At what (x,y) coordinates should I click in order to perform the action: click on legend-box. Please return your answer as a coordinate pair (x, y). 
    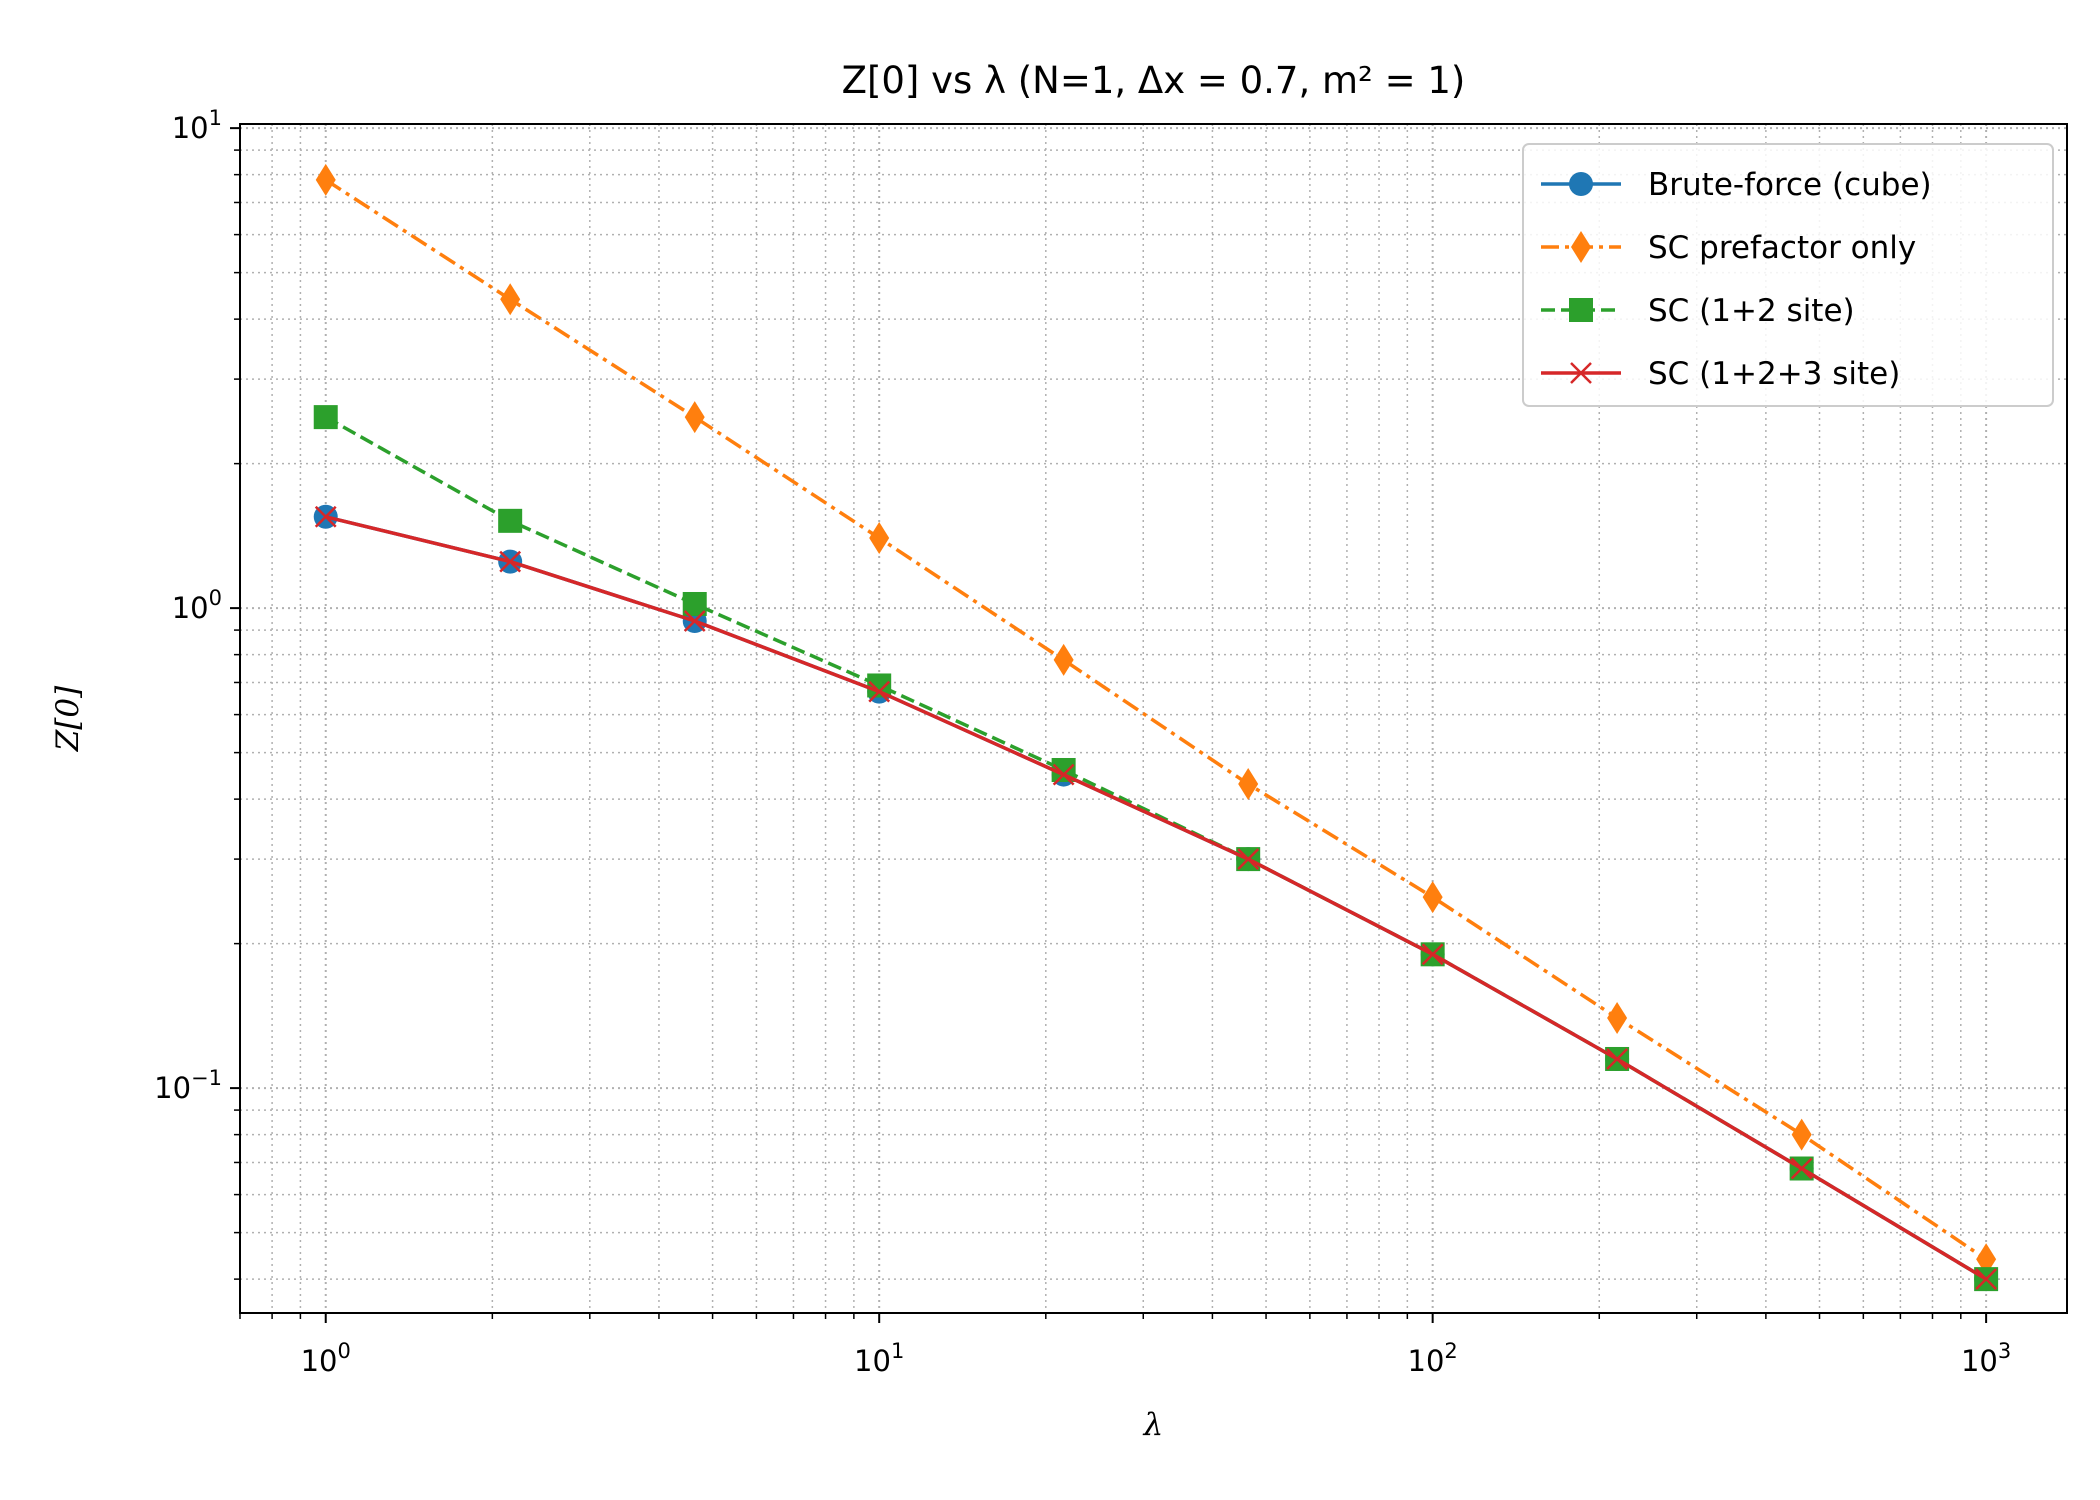
    Looking at the image, I should click on (1788, 275).